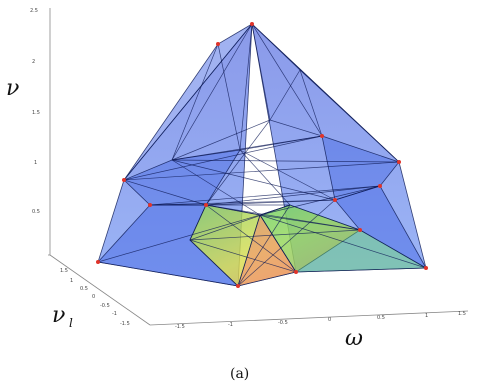 The width and height of the screenshot is (487, 386). What do you see at coordinates (325, 93) in the screenshot?
I see `polyhedron-face-top-right` at bounding box center [325, 93].